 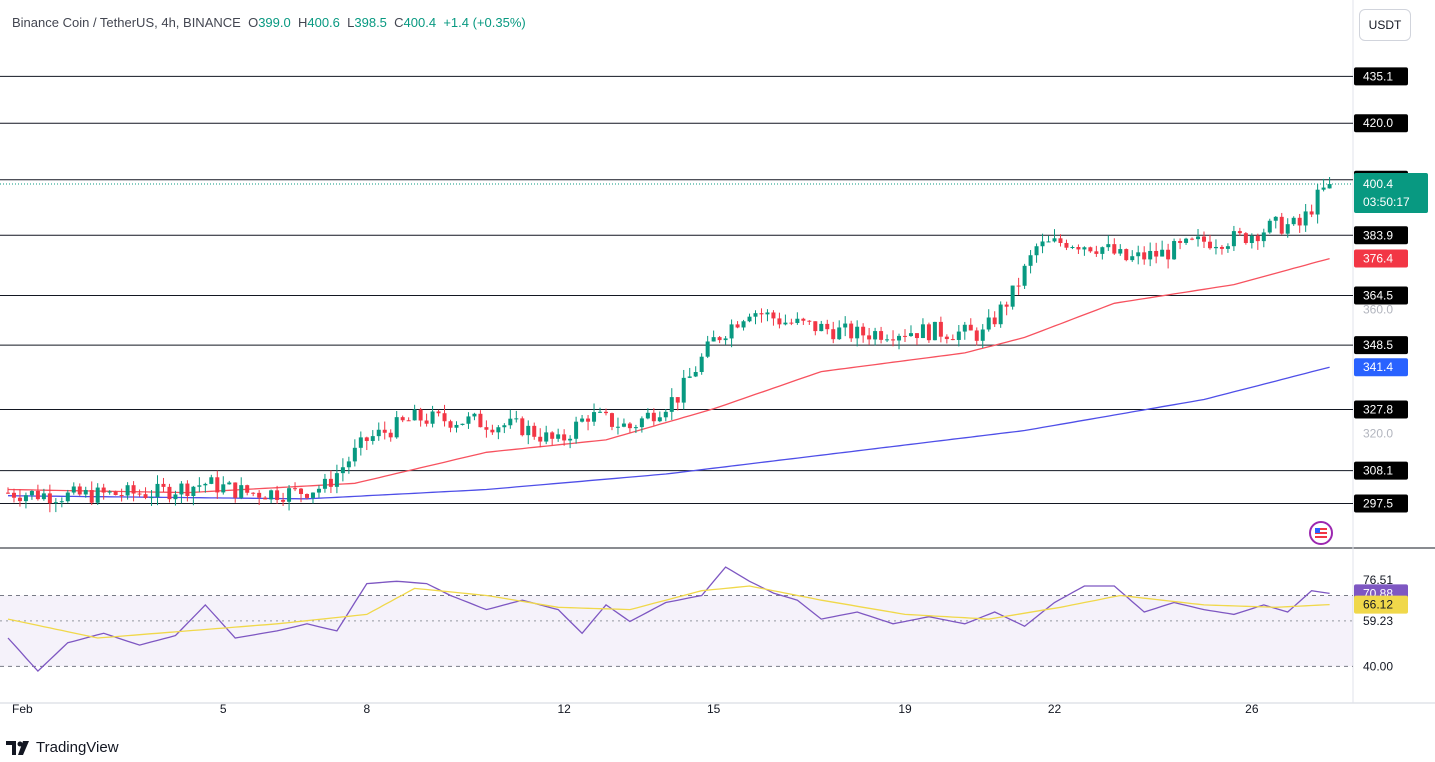 I want to click on low-value: 398.5, so click(x=370, y=22).